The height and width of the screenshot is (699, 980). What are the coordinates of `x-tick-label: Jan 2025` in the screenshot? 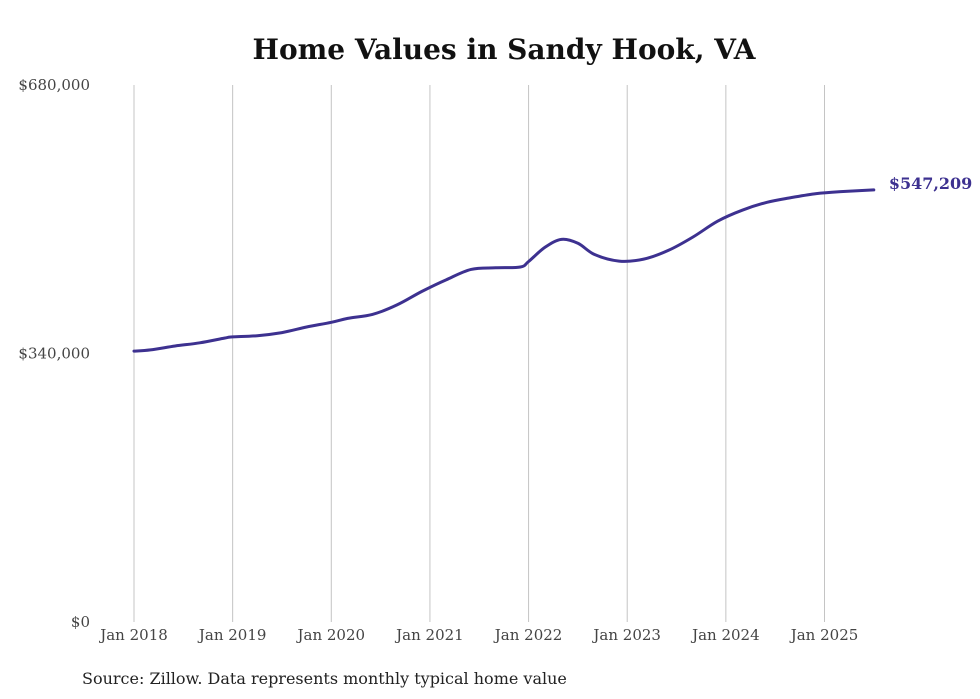 It's located at (824, 635).